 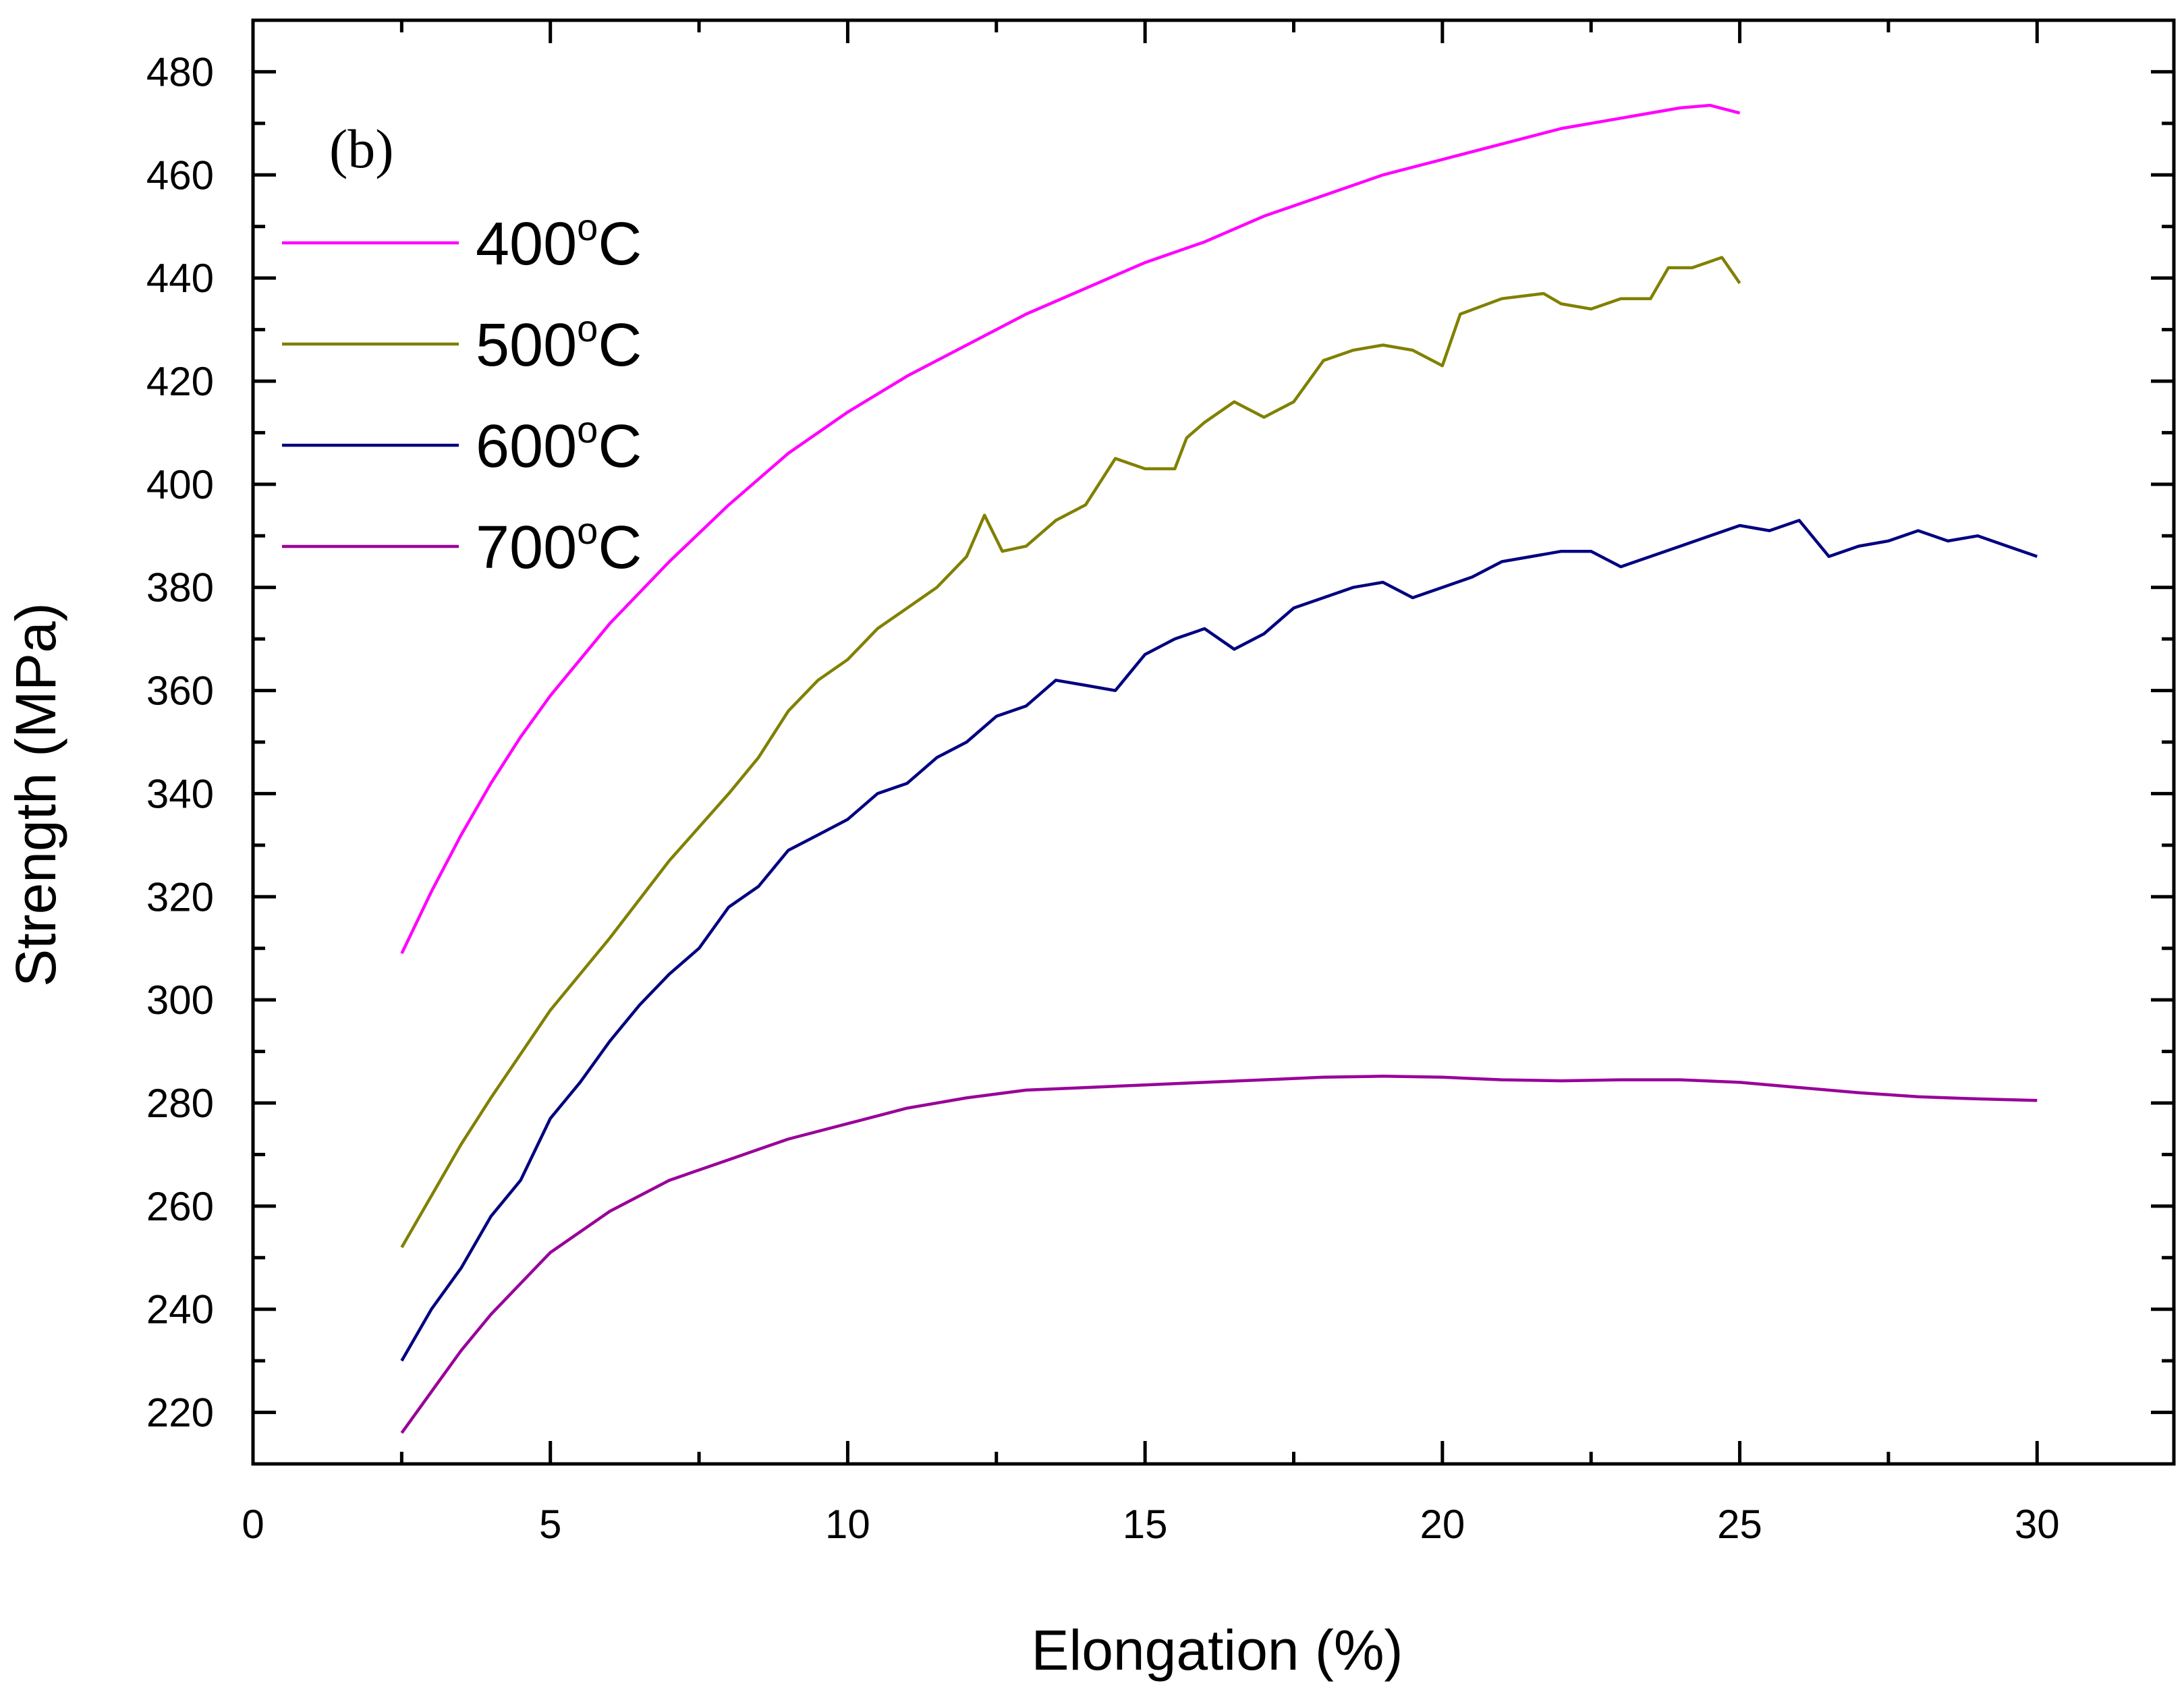 I want to click on y-tick-label: 420, so click(x=180, y=382).